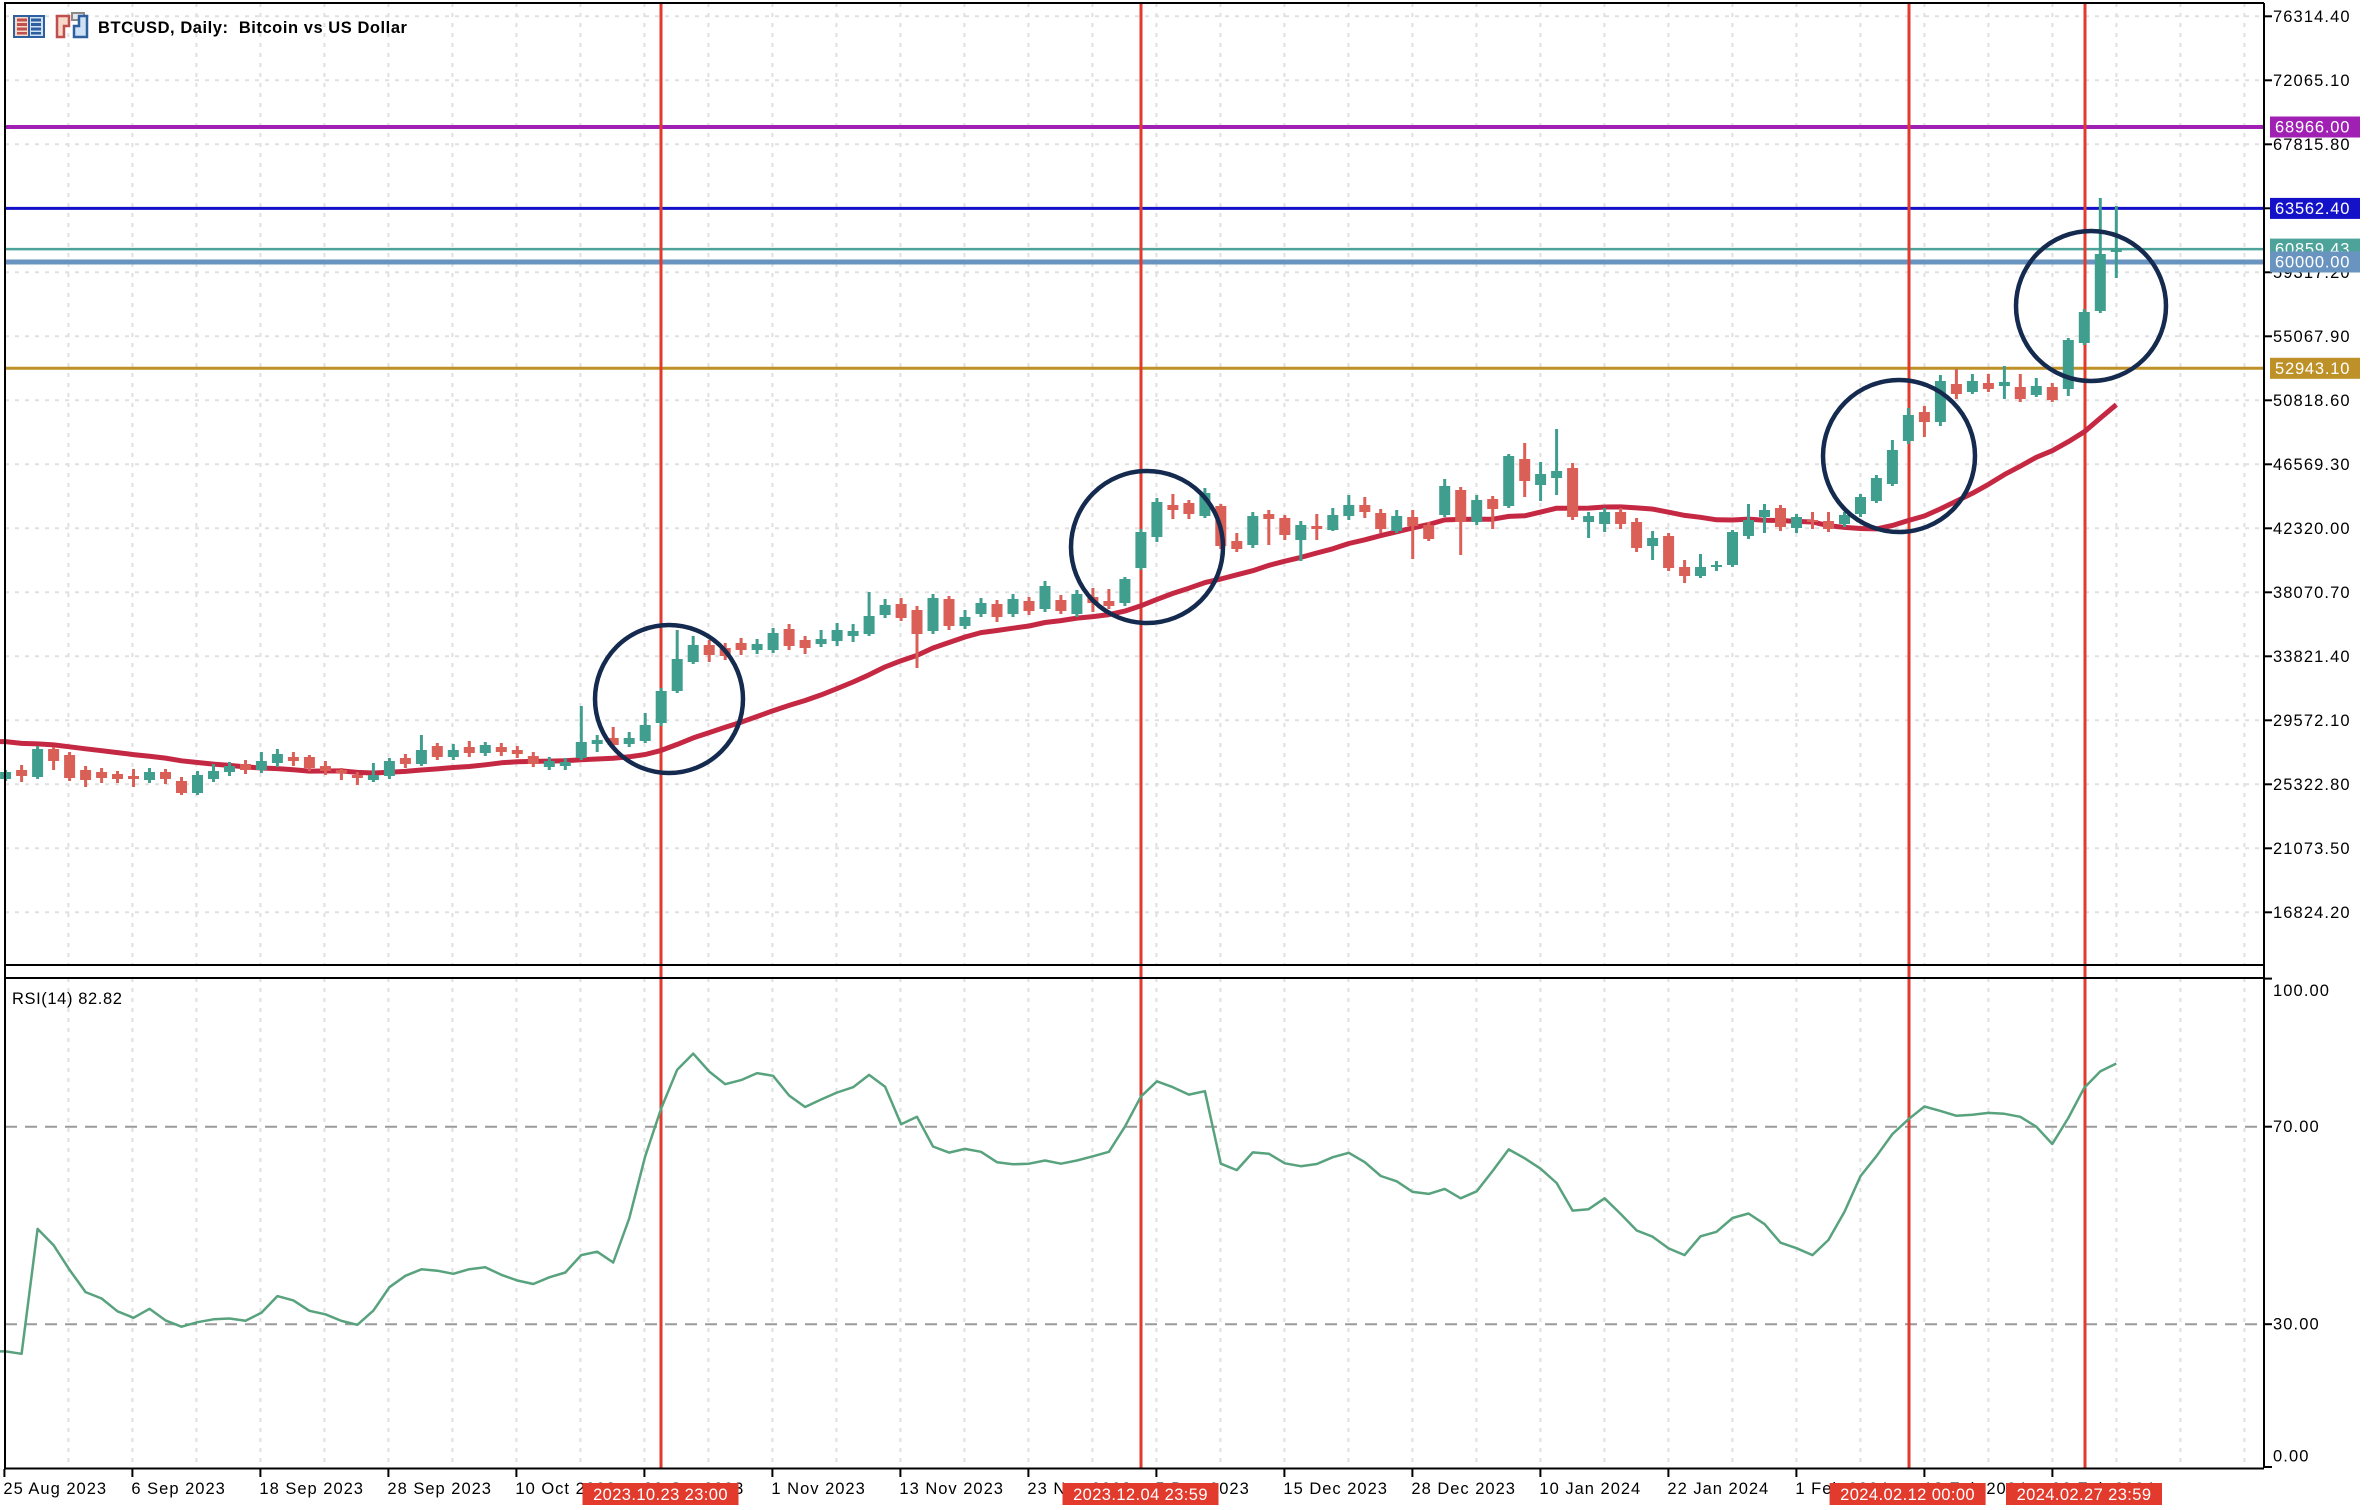 The width and height of the screenshot is (2370, 1510). What do you see at coordinates (2312, 913) in the screenshot?
I see `svg-text: 16824.20` at bounding box center [2312, 913].